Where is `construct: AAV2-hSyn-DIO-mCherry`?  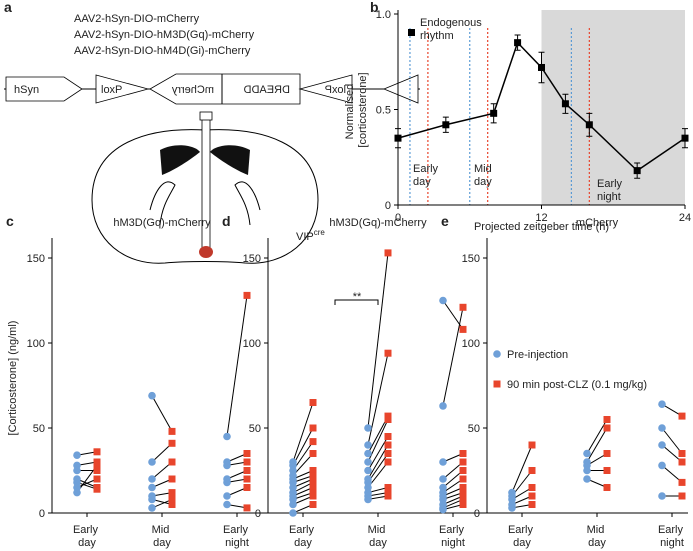
construct: AAV2-hSyn-DIO-mCherry is located at coordinates (137, 19).